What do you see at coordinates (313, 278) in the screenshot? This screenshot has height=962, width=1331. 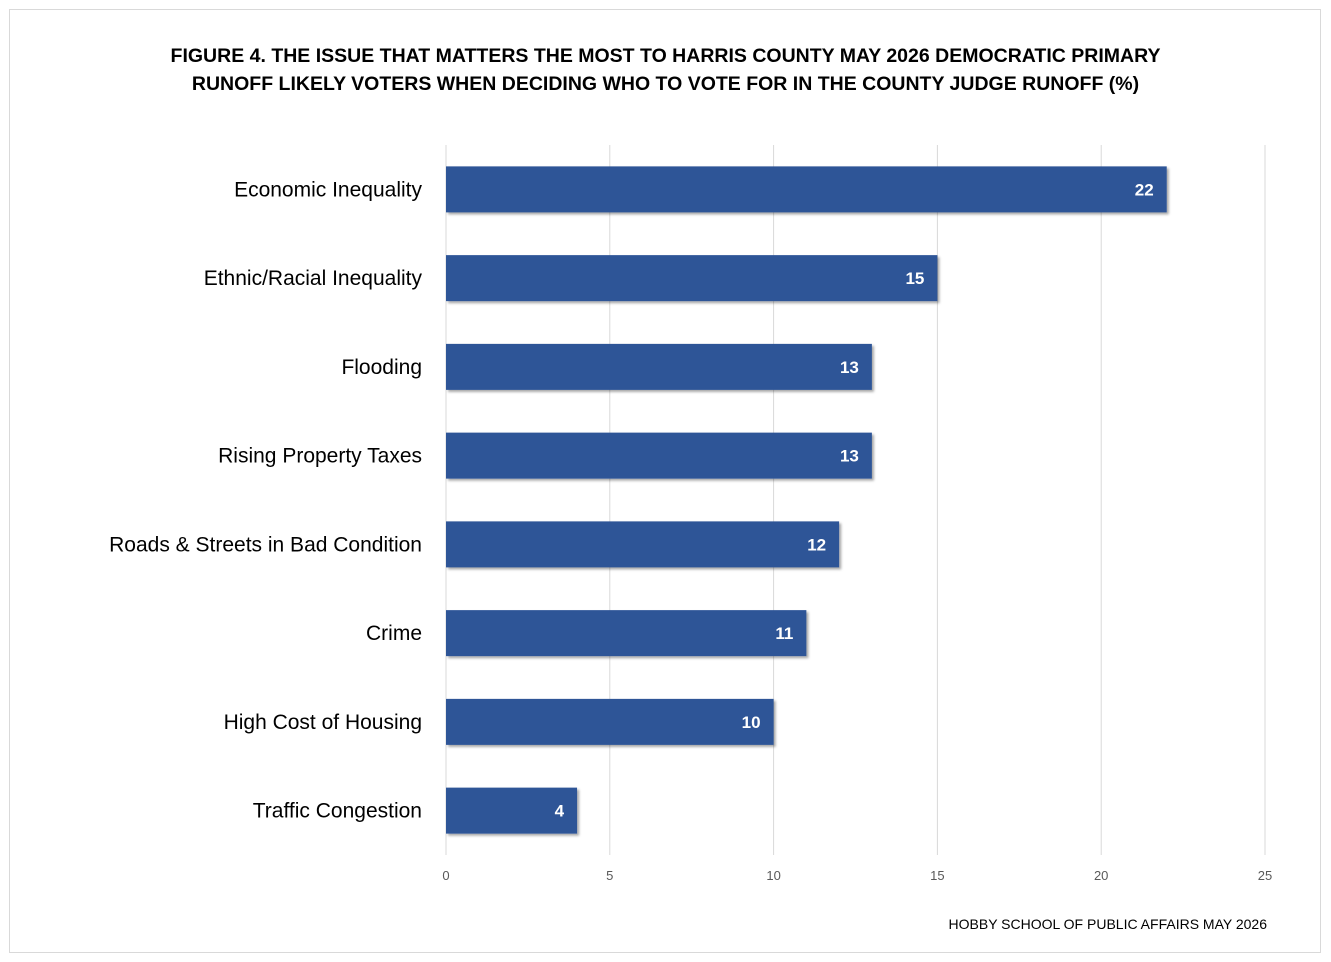 I see `category-label: Ethnic/Racial Inequality` at bounding box center [313, 278].